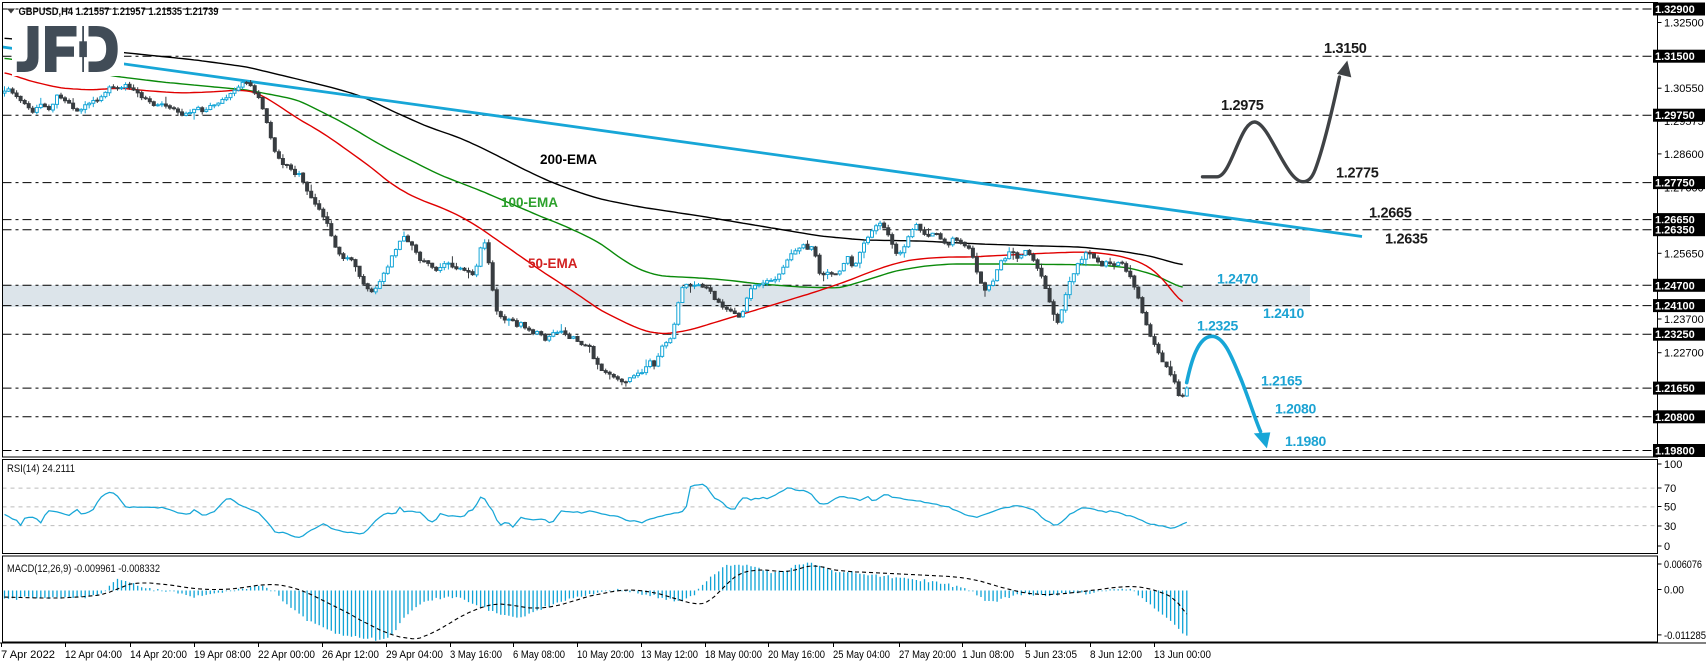 This screenshot has height=663, width=1706. I want to click on svg-text: 29 Apr 04:00, so click(414, 655).